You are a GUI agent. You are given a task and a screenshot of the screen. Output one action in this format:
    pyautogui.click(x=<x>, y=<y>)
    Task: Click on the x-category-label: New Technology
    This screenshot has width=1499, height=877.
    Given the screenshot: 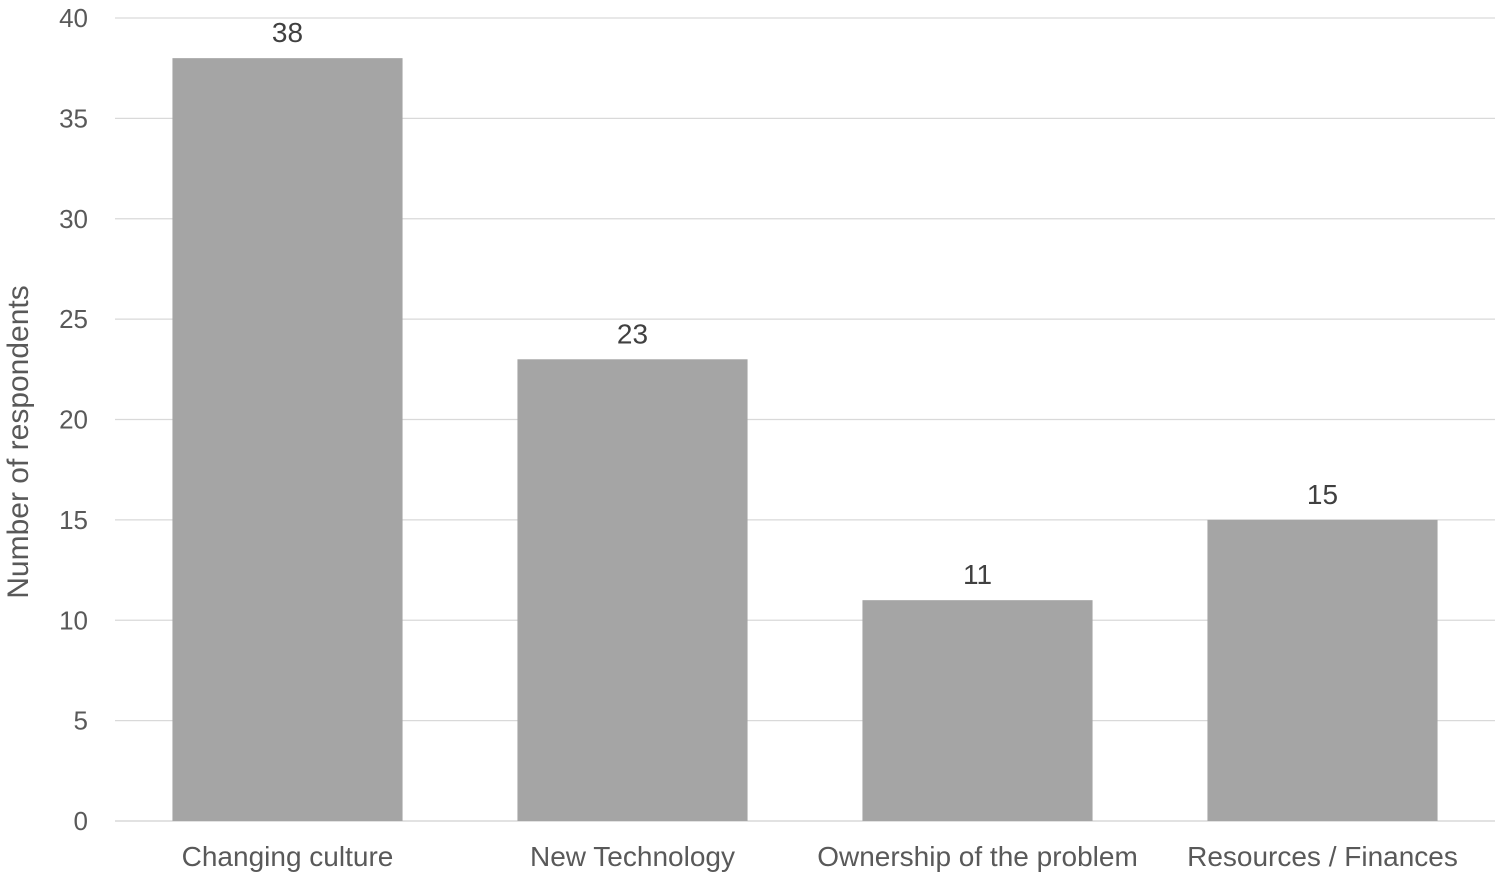 What is the action you would take?
    pyautogui.click(x=632, y=856)
    